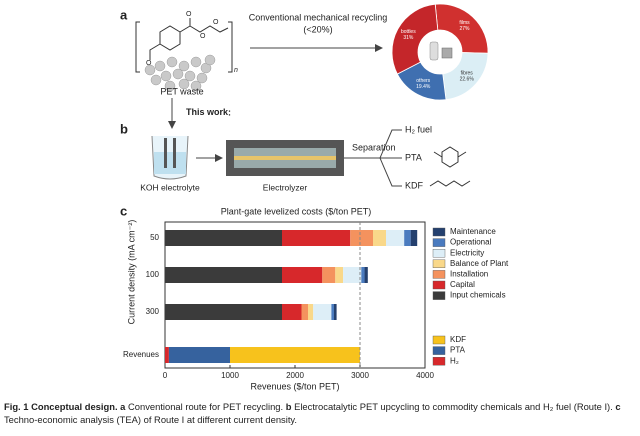 The width and height of the screenshot is (640, 436). What do you see at coordinates (458, 339) in the screenshot?
I see `legend-label: KDF` at bounding box center [458, 339].